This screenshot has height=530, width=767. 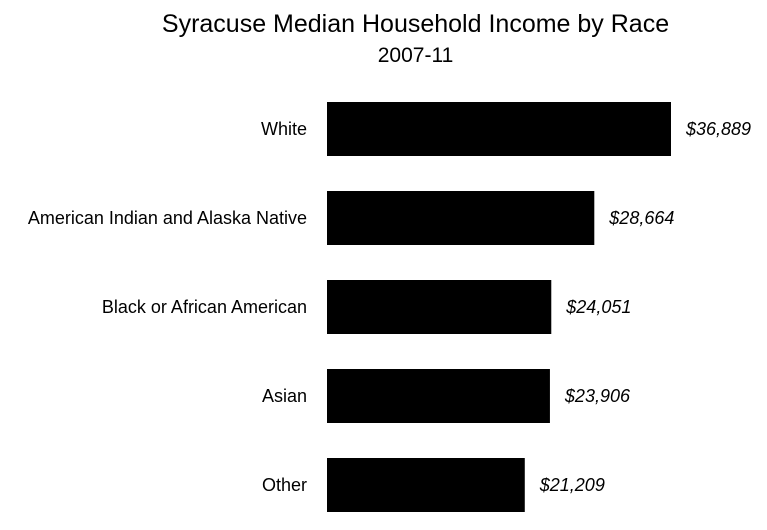 I want to click on chart-subtitle: 2007-11, so click(x=415, y=55).